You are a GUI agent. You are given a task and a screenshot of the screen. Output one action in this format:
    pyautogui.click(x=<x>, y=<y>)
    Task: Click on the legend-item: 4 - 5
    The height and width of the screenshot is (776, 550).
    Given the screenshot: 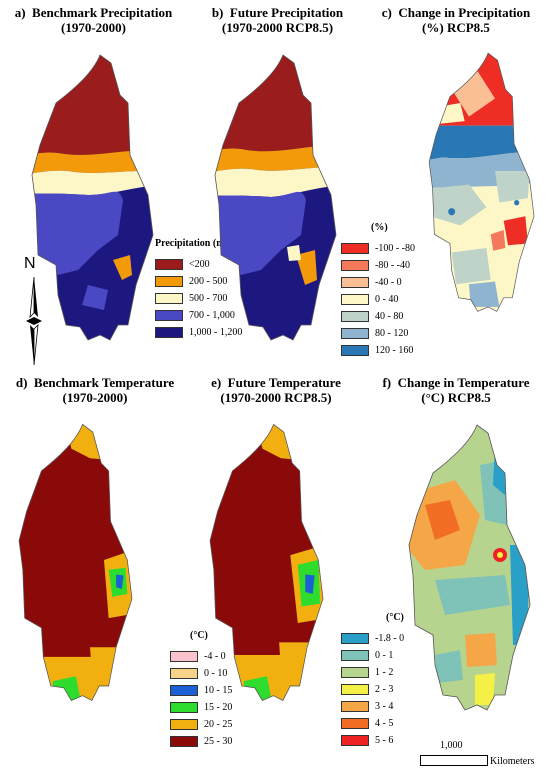 What is the action you would take?
    pyautogui.click(x=372, y=723)
    